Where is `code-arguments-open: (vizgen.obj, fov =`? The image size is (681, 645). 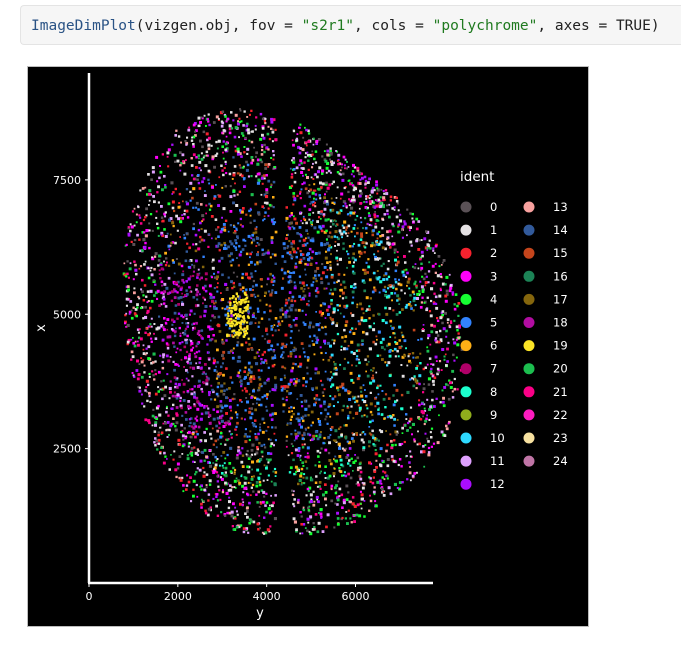 code-arguments-open: (vizgen.obj, fov = is located at coordinates (218, 26).